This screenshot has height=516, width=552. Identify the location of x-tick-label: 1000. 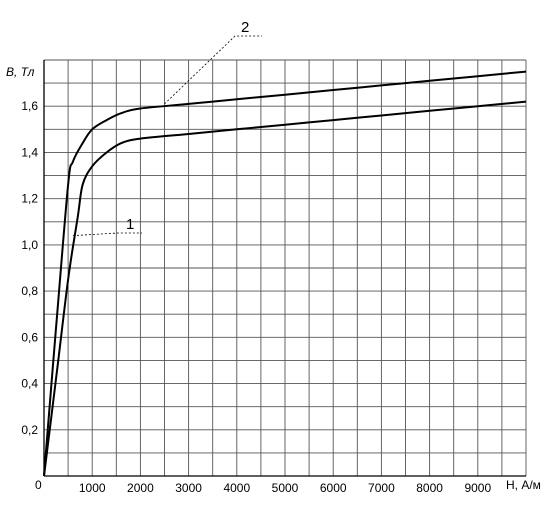
(92, 488).